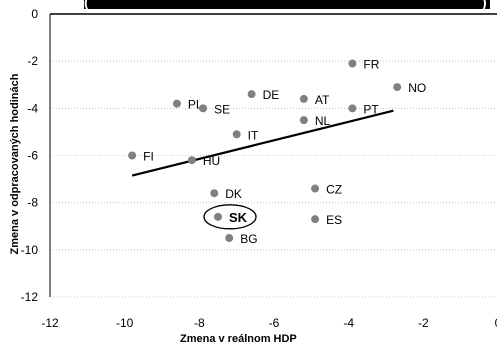  Describe the element at coordinates (222, 109) in the screenshot. I see `data-label-se: SE` at that location.